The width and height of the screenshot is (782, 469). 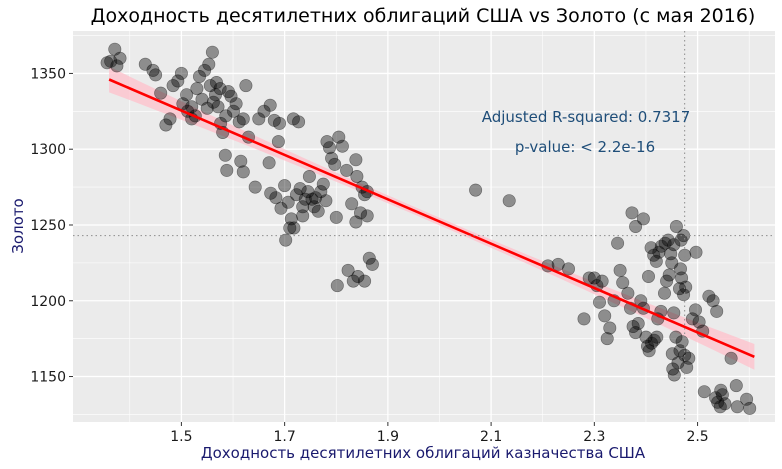 I want to click on y-tick-label: 1200, so click(x=48, y=302).